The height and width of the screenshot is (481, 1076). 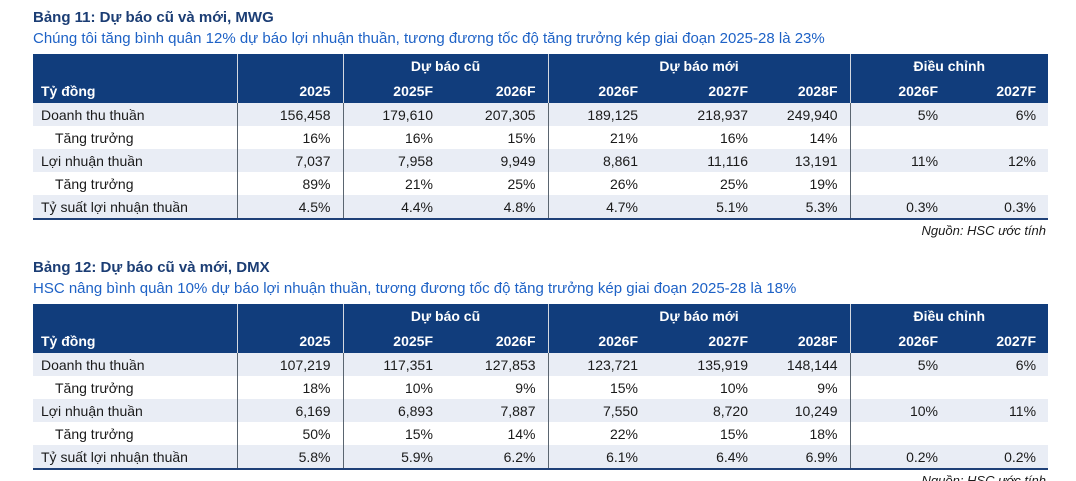 I want to click on table-title: Bảng 11: Dự báo cũ và mới, MWG, so click(x=153, y=17).